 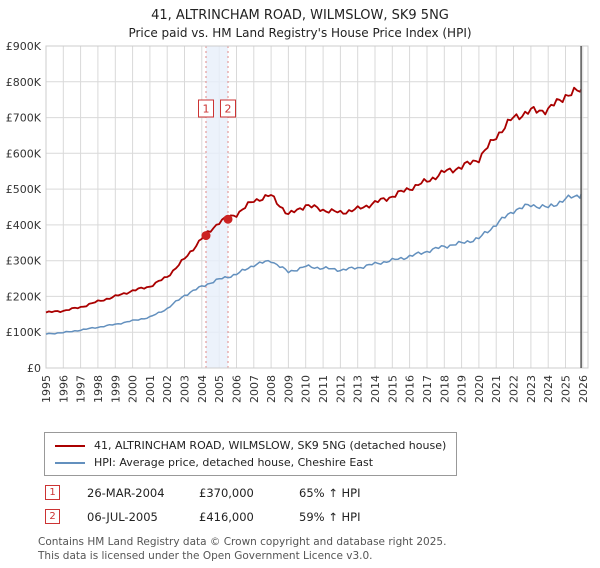 What do you see at coordinates (237, 389) in the screenshot?
I see `svg-text: 2006` at bounding box center [237, 389].